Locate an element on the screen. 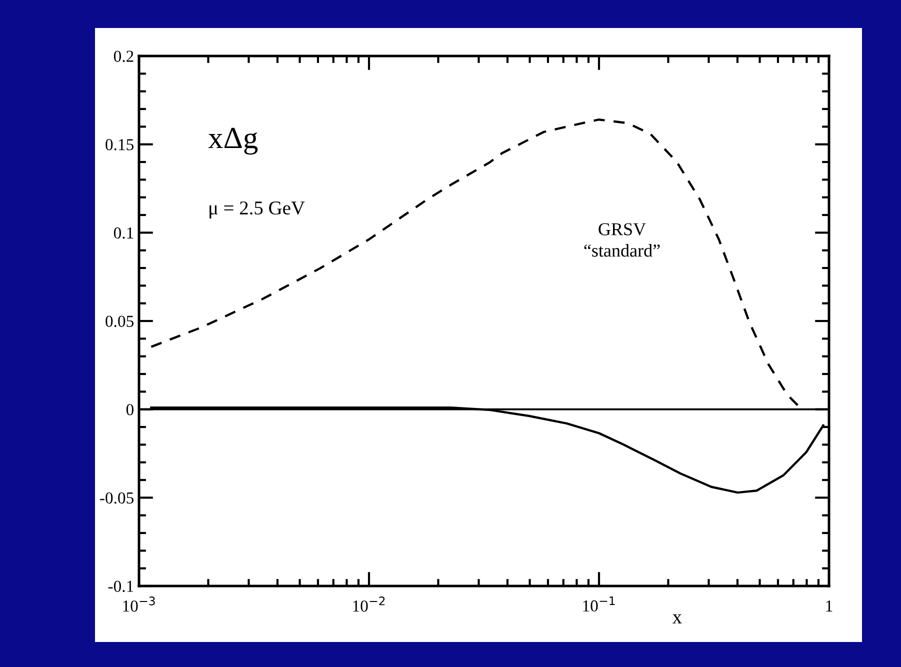 The image size is (901, 667). y-tick-label: 0.1 is located at coordinates (124, 233).